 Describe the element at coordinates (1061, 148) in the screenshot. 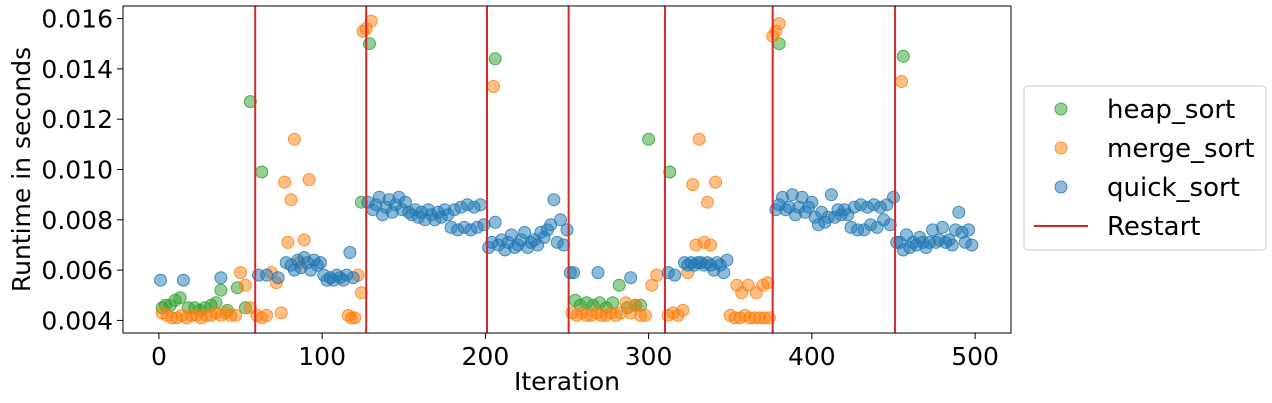

I see `merge_sort-legend-marker` at that location.